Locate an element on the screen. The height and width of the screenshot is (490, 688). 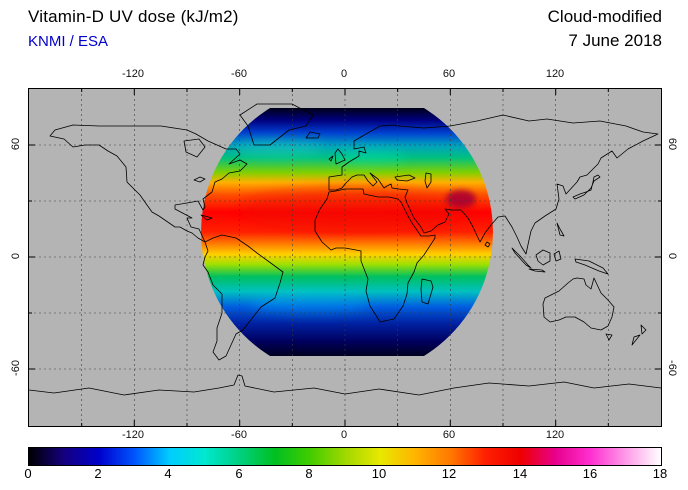
lon-tick-label-top: -60 is located at coordinates (239, 74).